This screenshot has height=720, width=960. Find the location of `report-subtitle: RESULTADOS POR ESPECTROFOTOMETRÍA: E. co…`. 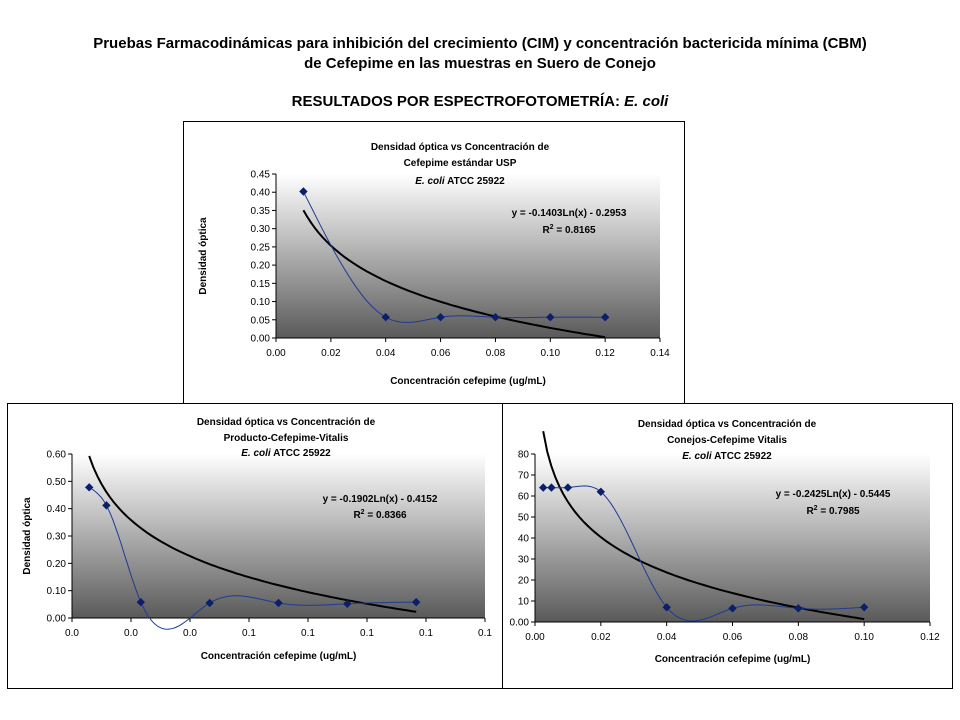

report-subtitle: RESULTADOS POR ESPECTROFOTOMETRÍA: E. co… is located at coordinates (480, 101).